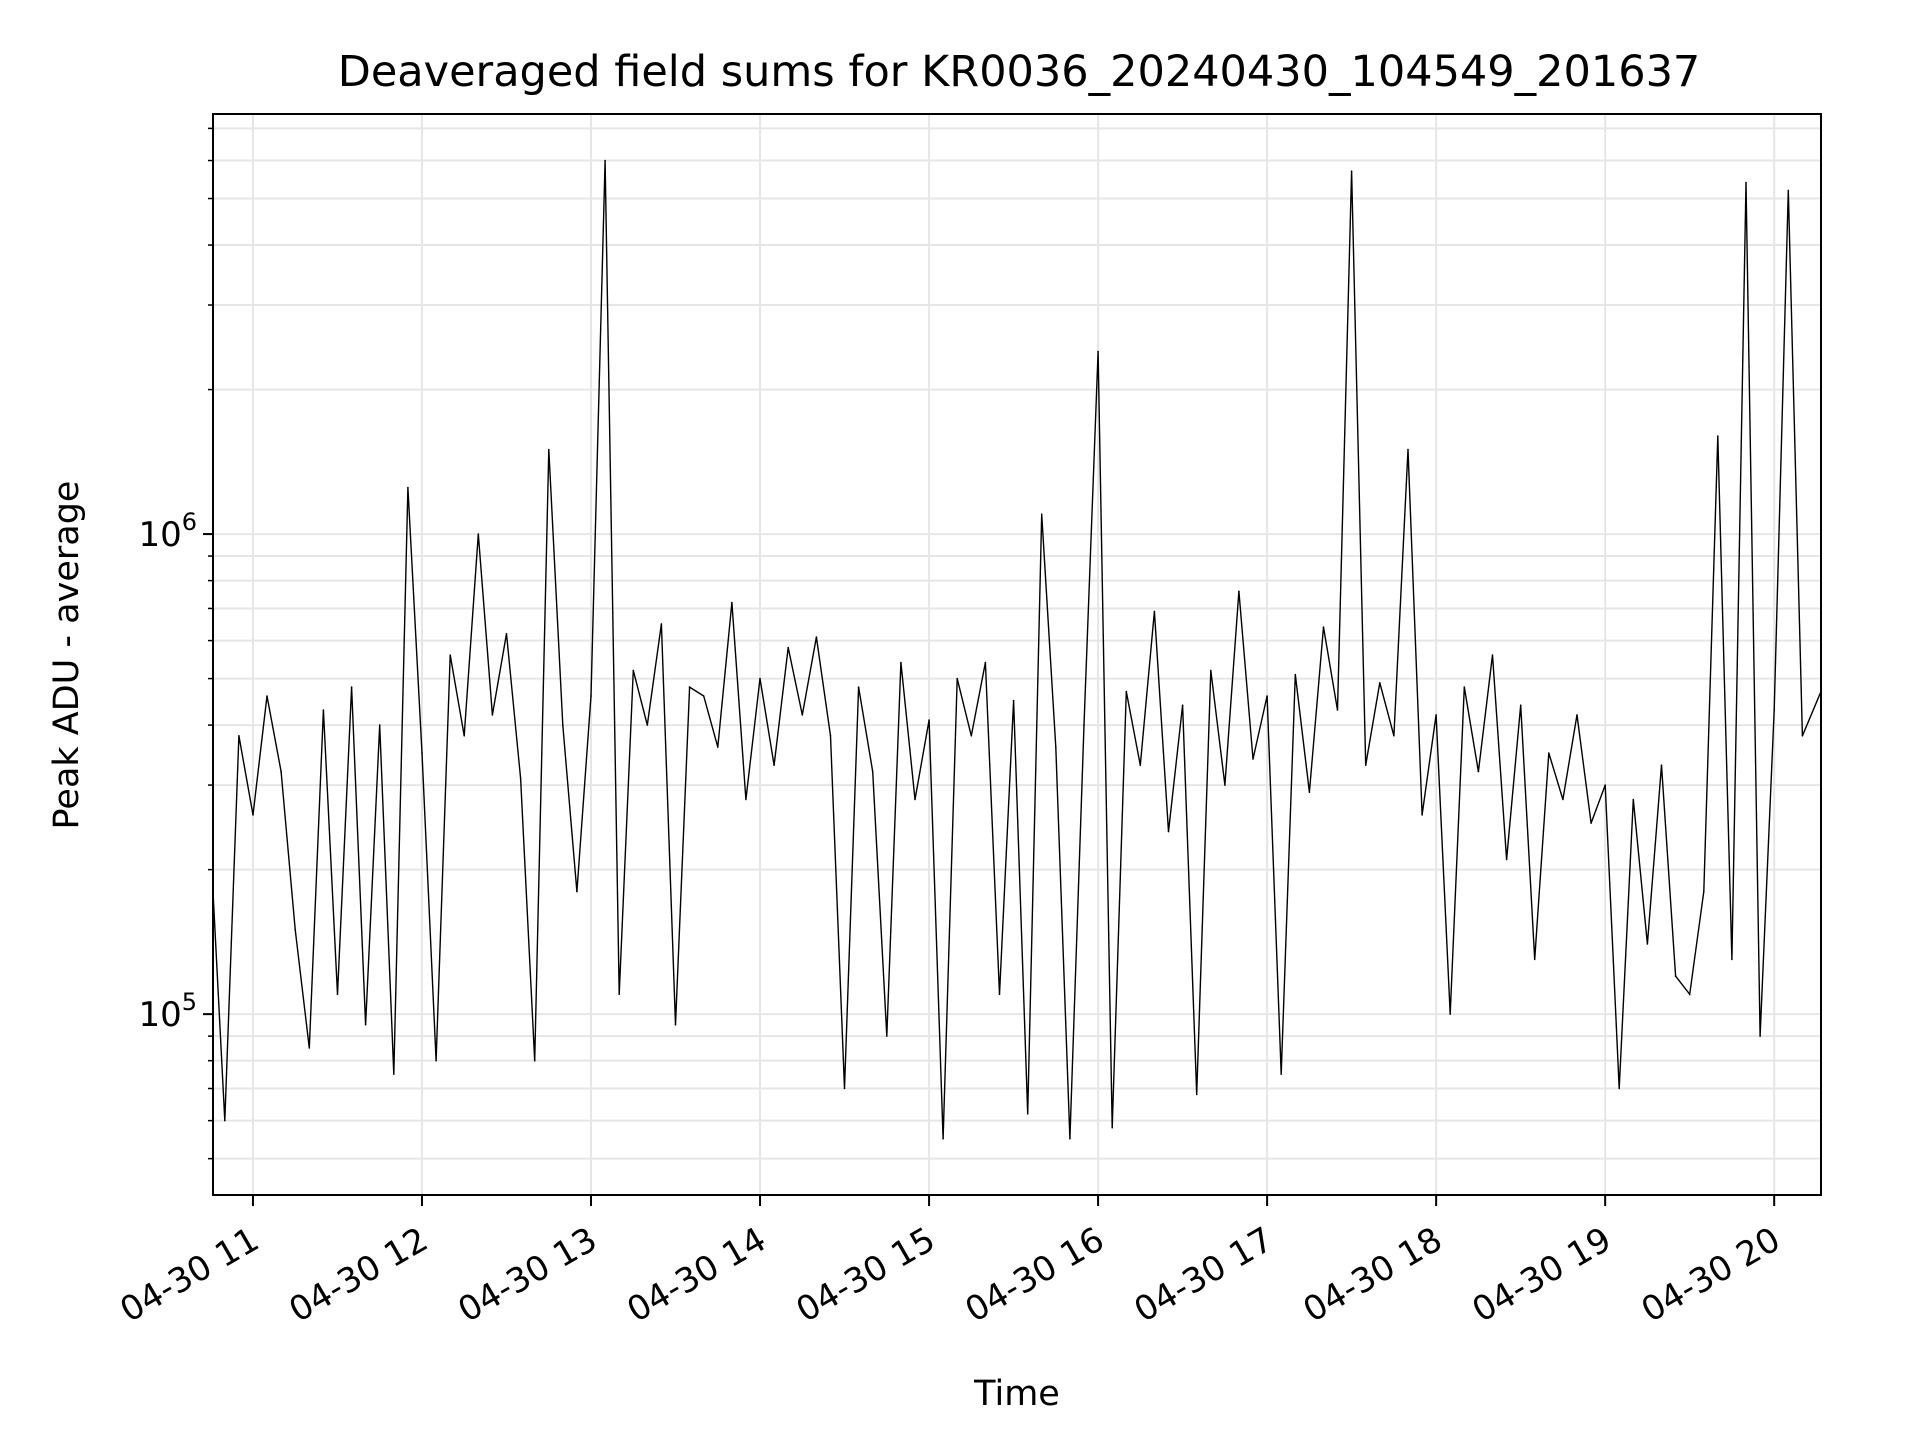  I want to click on y-tick-label: 105, so click(167, 1011).